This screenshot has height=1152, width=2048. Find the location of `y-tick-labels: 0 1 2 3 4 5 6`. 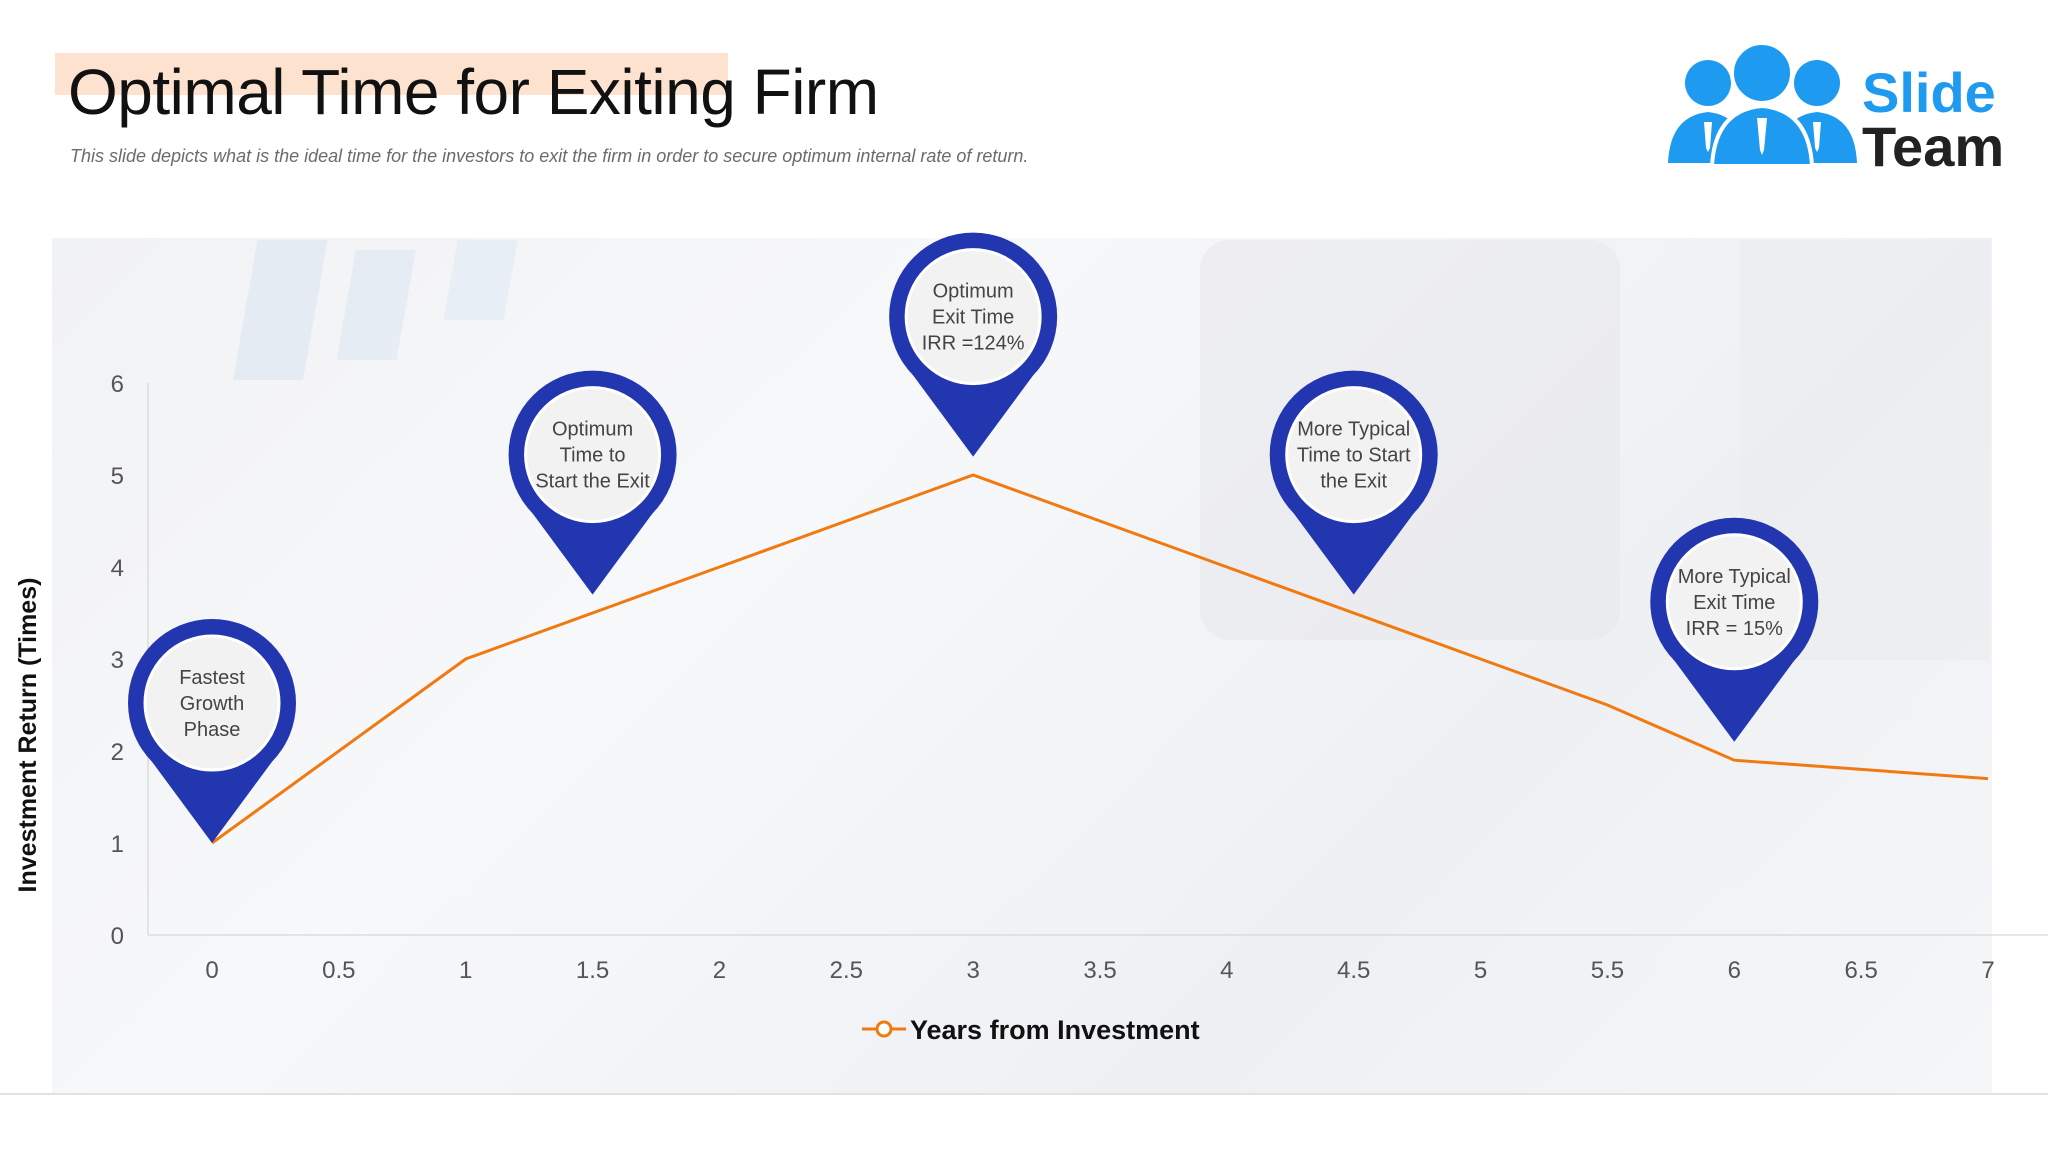

y-tick-labels: 0 1 2 3 4 5 6 is located at coordinates (117, 660).